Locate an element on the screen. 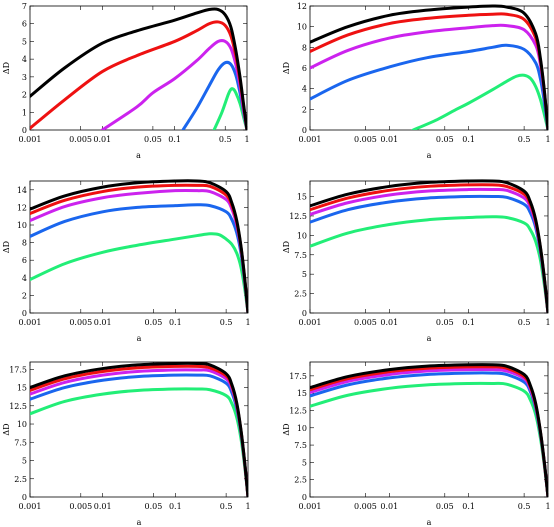 The image size is (554, 527). y-tick-label: 1 is located at coordinates (24, 112).